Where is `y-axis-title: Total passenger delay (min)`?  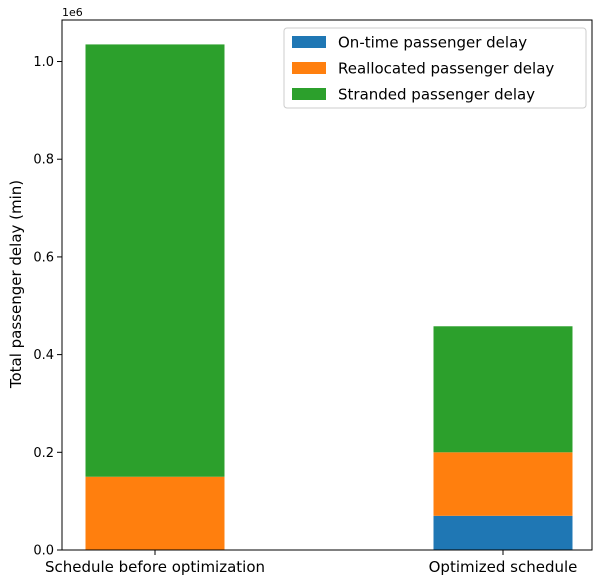
y-axis-title: Total passenger delay (min) is located at coordinates (16, 284).